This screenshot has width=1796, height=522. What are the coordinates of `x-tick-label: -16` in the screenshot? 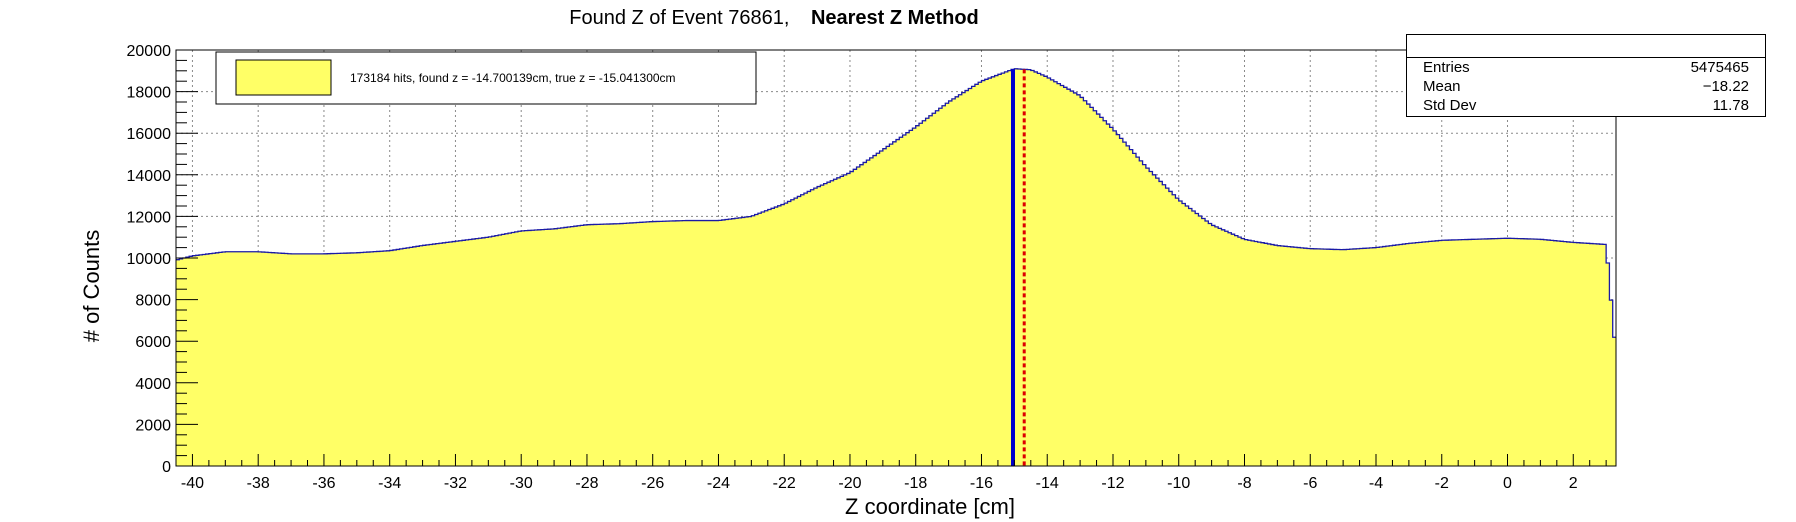 It's located at (981, 483).